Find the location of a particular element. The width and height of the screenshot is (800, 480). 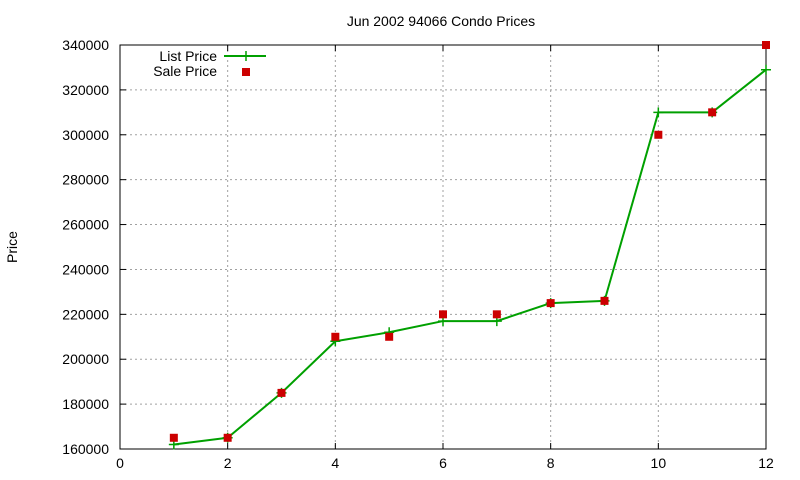

y-tick-label: 320000 is located at coordinates (85, 90).